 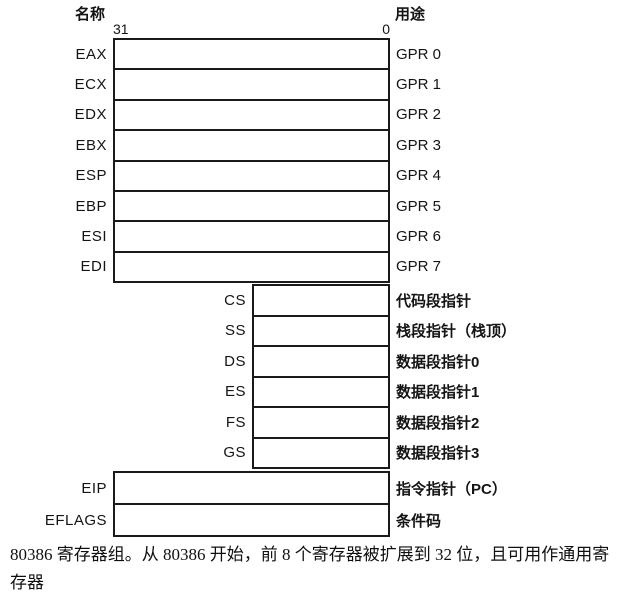 What do you see at coordinates (438, 423) in the screenshot?
I see `register-usage-label: 数据段指针2` at bounding box center [438, 423].